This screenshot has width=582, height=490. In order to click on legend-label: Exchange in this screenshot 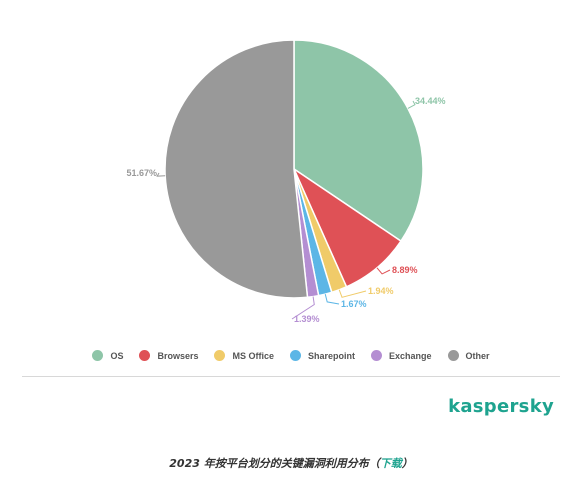, I will do `click(410, 355)`.